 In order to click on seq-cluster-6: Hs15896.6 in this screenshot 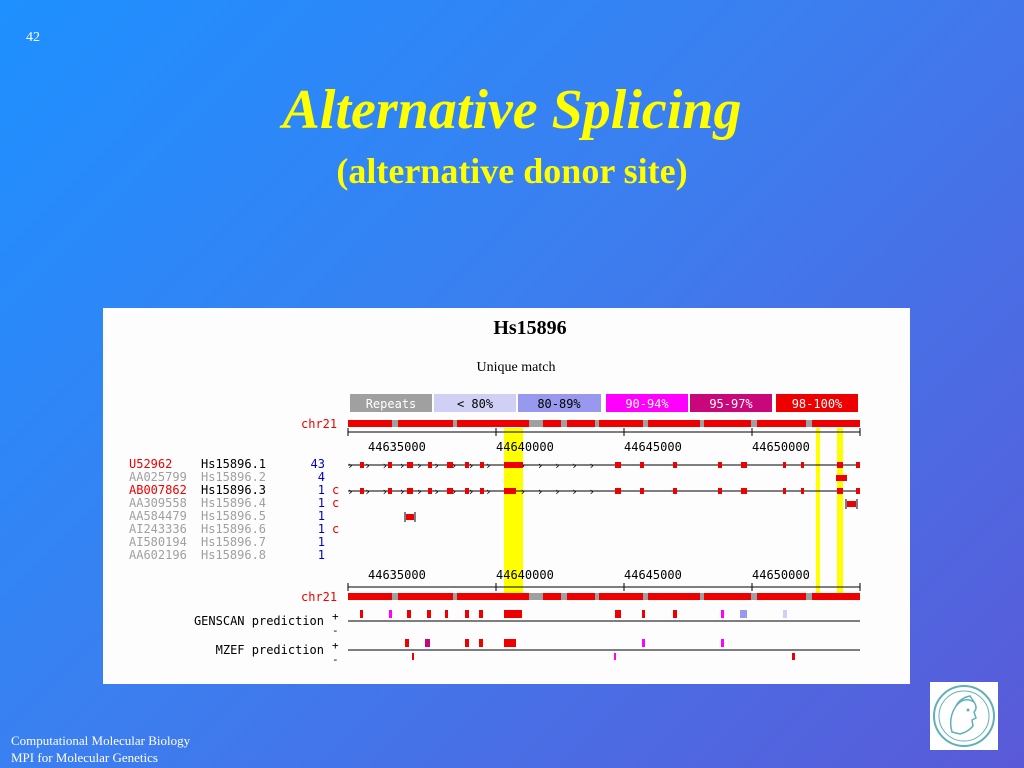, I will do `click(233, 529)`.